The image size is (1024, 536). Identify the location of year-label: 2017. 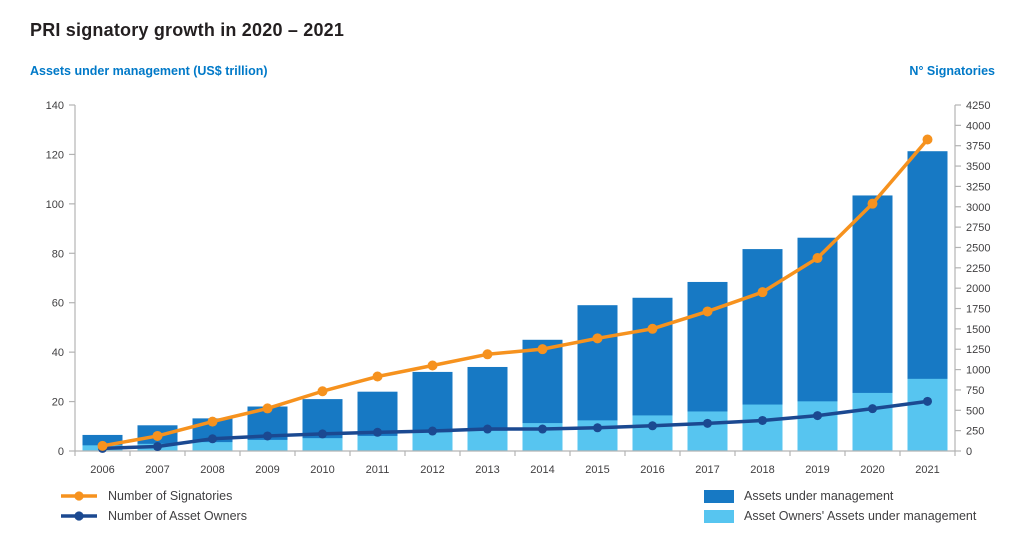
(707, 470).